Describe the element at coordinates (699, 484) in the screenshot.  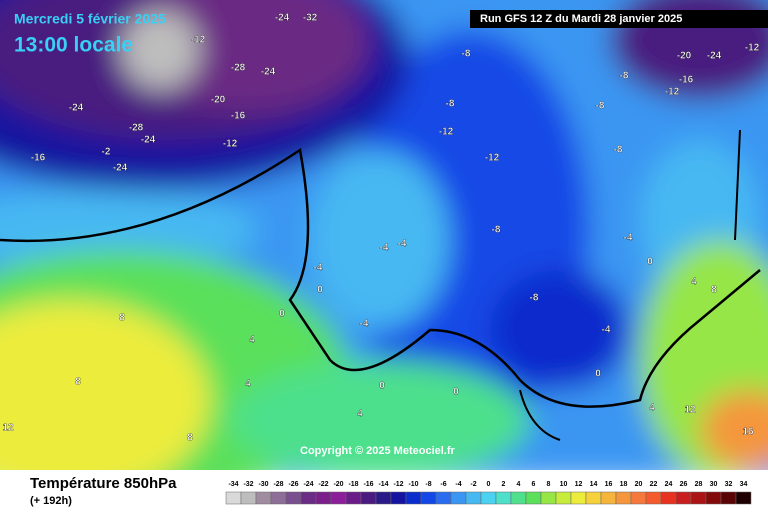
I see `legend-label: 28` at that location.